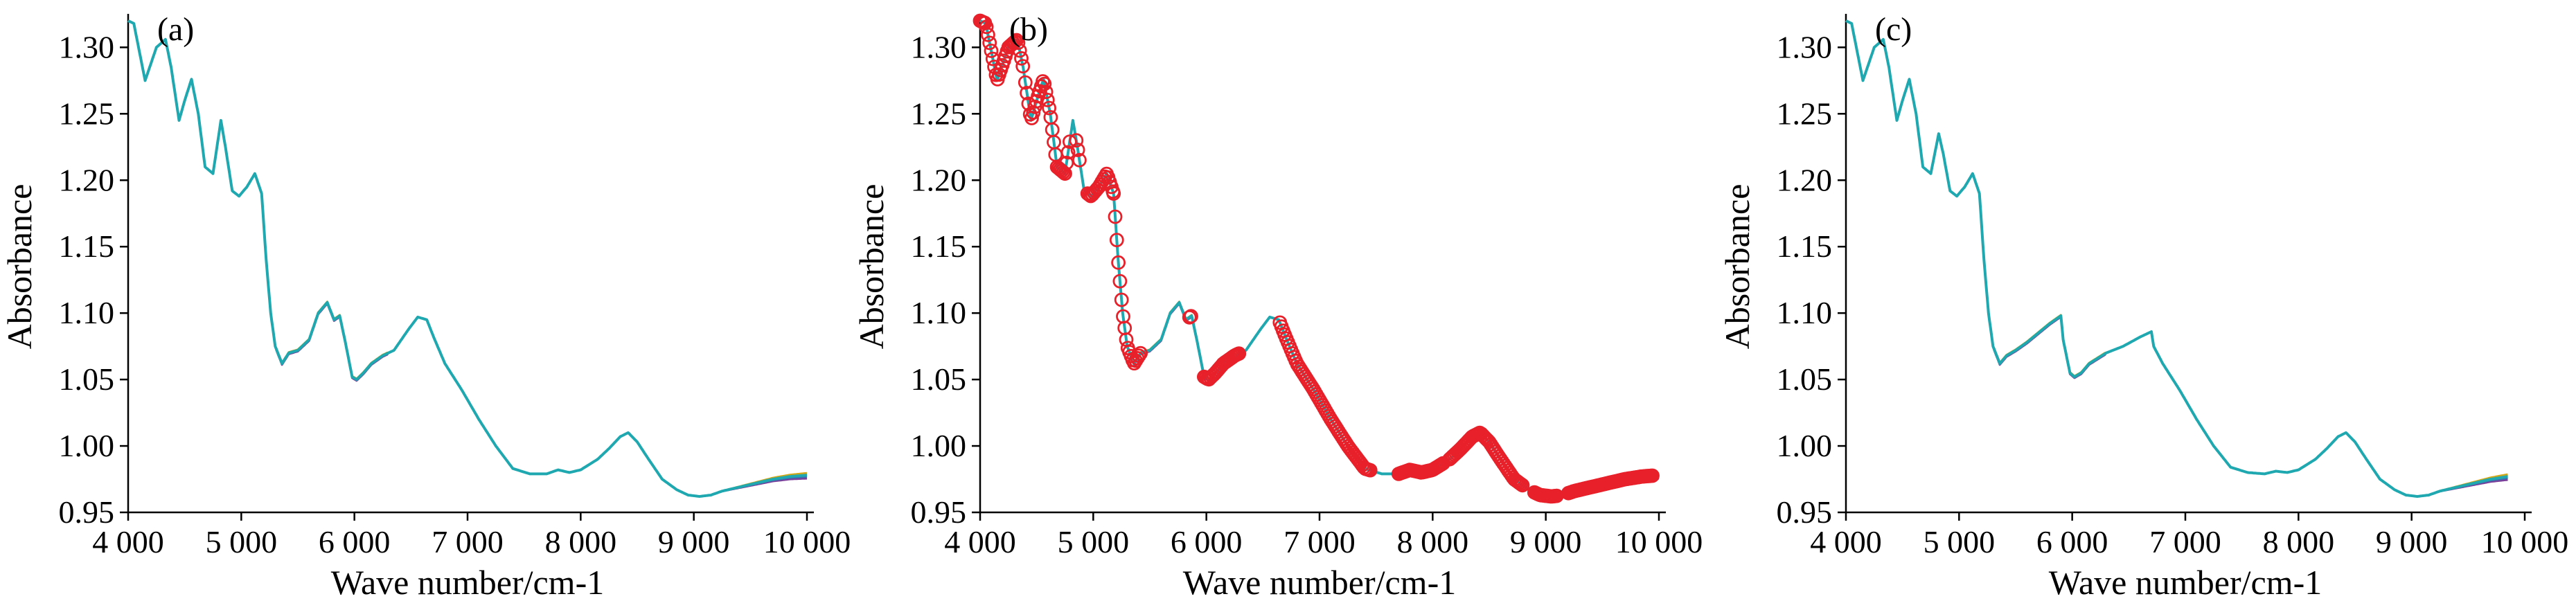  Describe the element at coordinates (87, 47) in the screenshot. I see `y-tick-label-a: 1.30` at that location.